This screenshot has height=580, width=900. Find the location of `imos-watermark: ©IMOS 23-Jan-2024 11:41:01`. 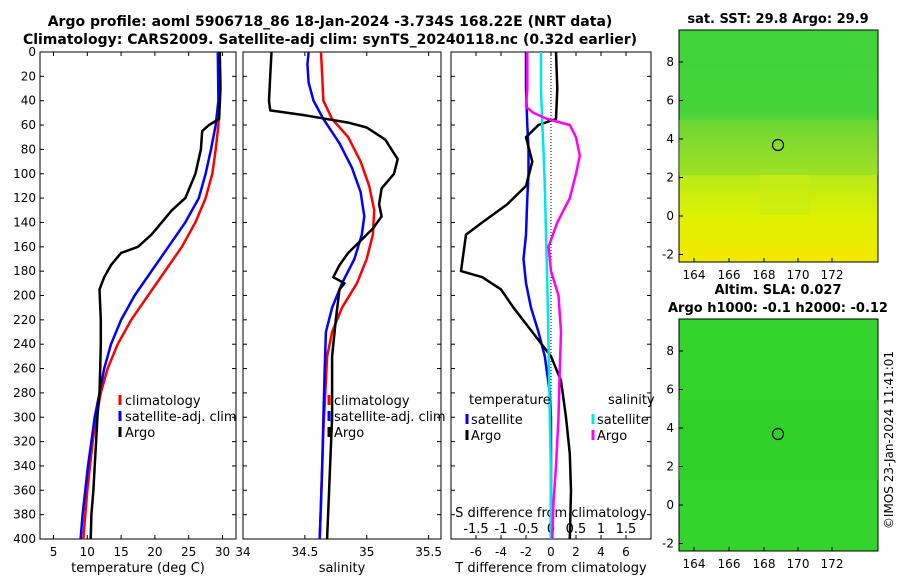

imos-watermark: ©IMOS 23-Jan-2024 11:41:01 is located at coordinates (889, 440).